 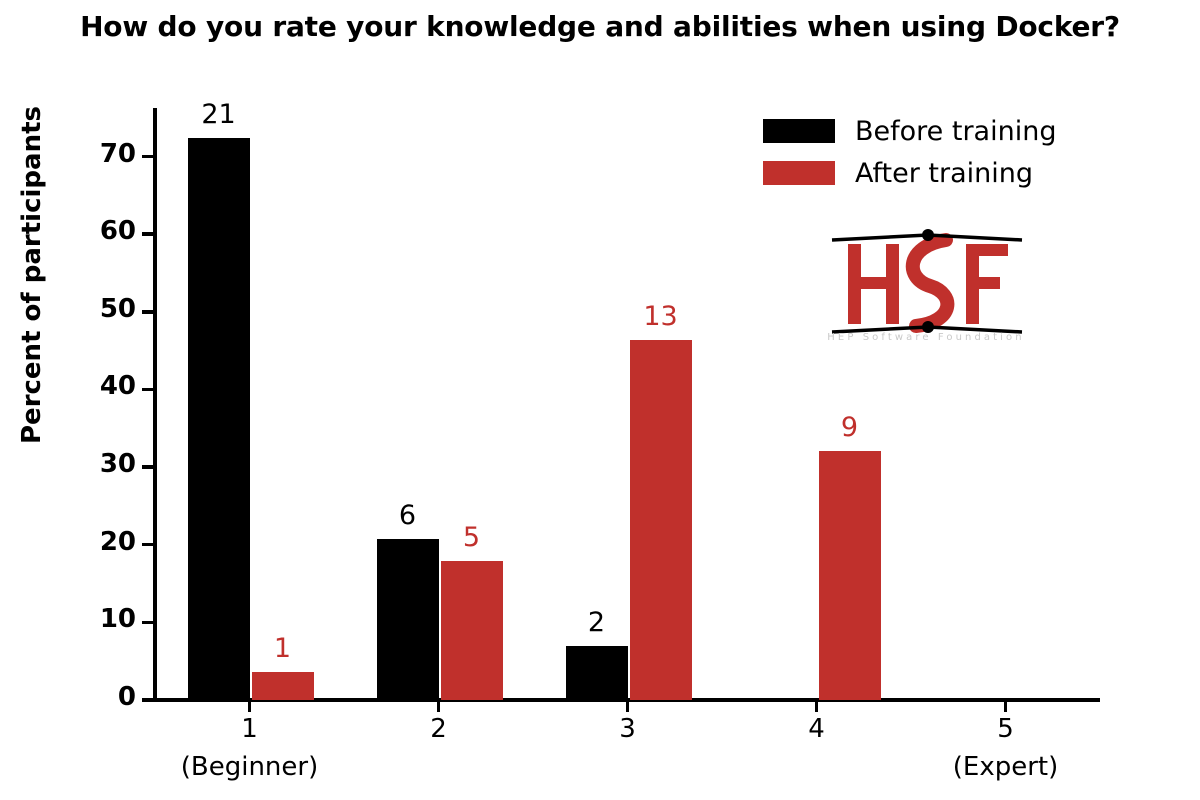 I want to click on y-axis-tick-label: 50, so click(x=117, y=308).